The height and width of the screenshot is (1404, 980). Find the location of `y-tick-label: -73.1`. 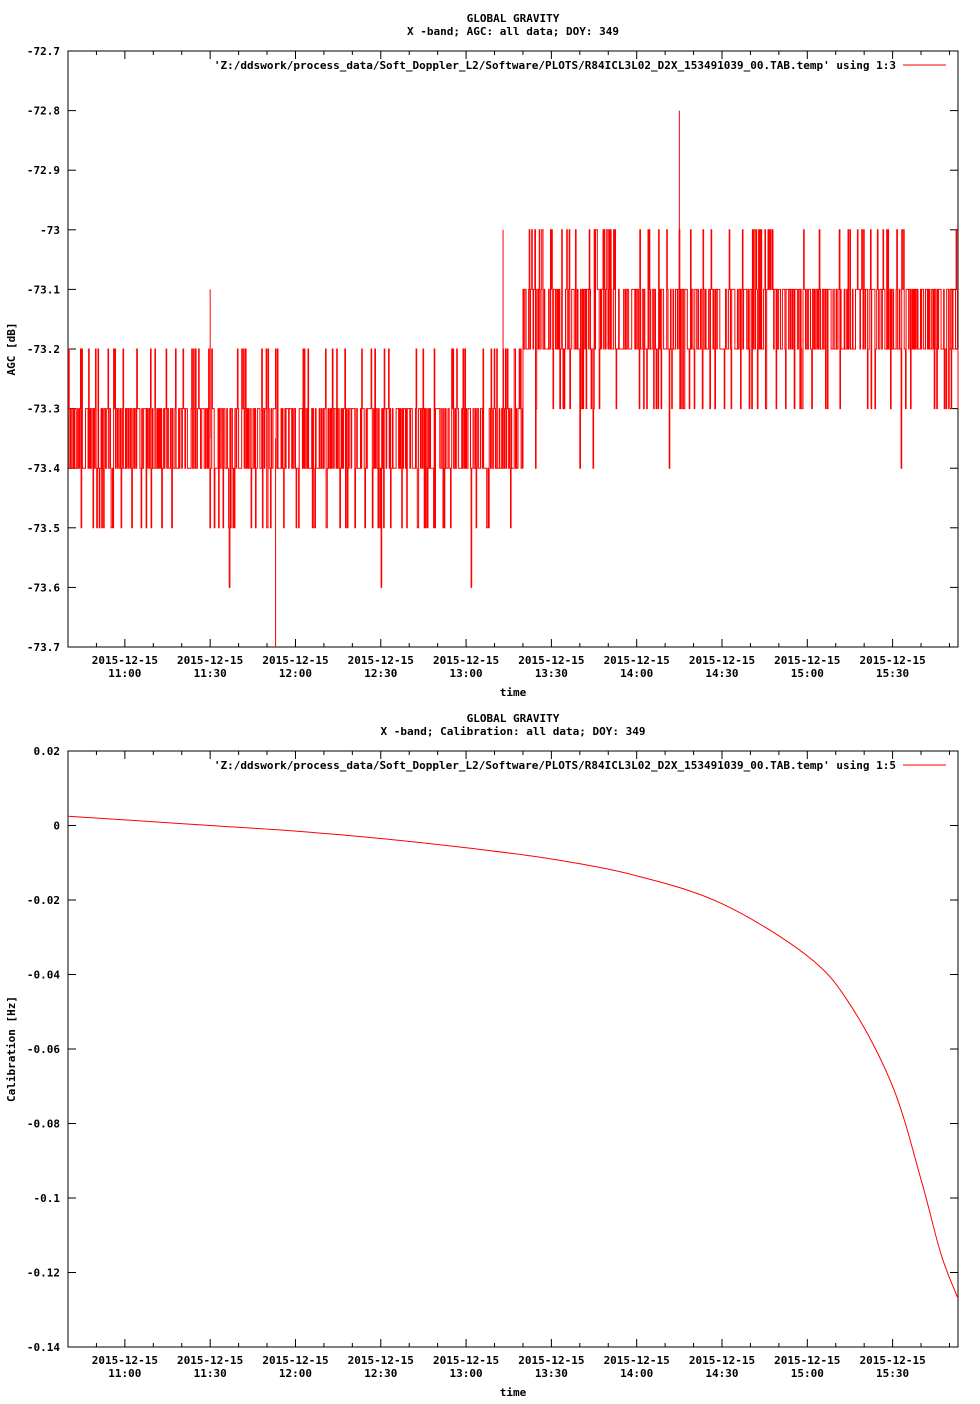

y-tick-label: -73.1 is located at coordinates (43, 289).